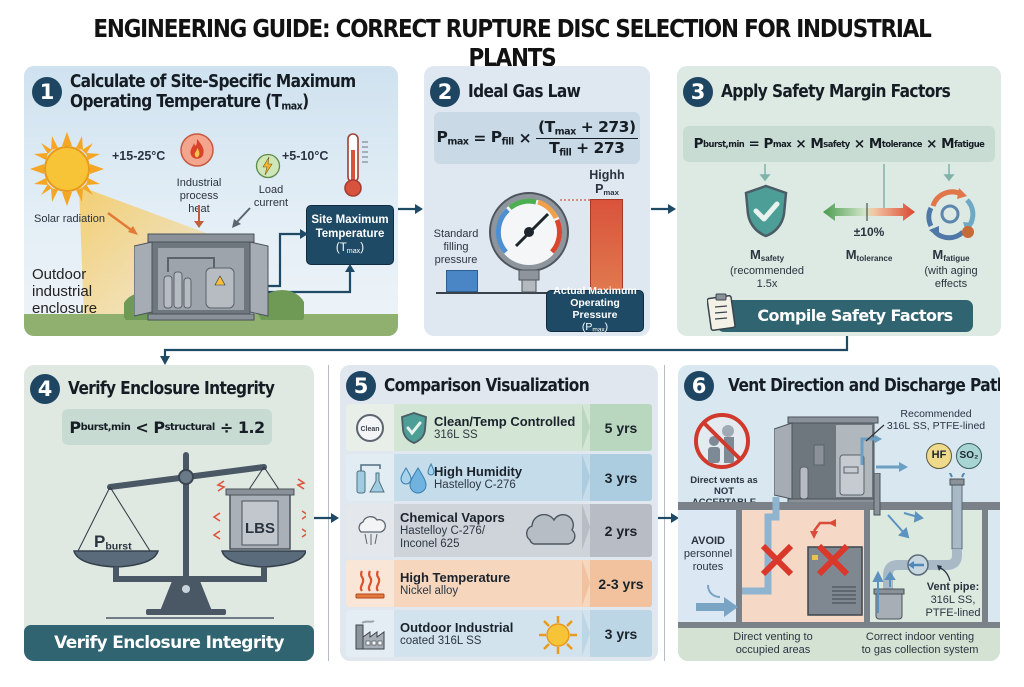 Image resolution: width=1024 pixels, height=687 pixels. What do you see at coordinates (951, 269) in the screenshot?
I see `m-fatigue-label: Mfatigue (with aging effects` at bounding box center [951, 269].